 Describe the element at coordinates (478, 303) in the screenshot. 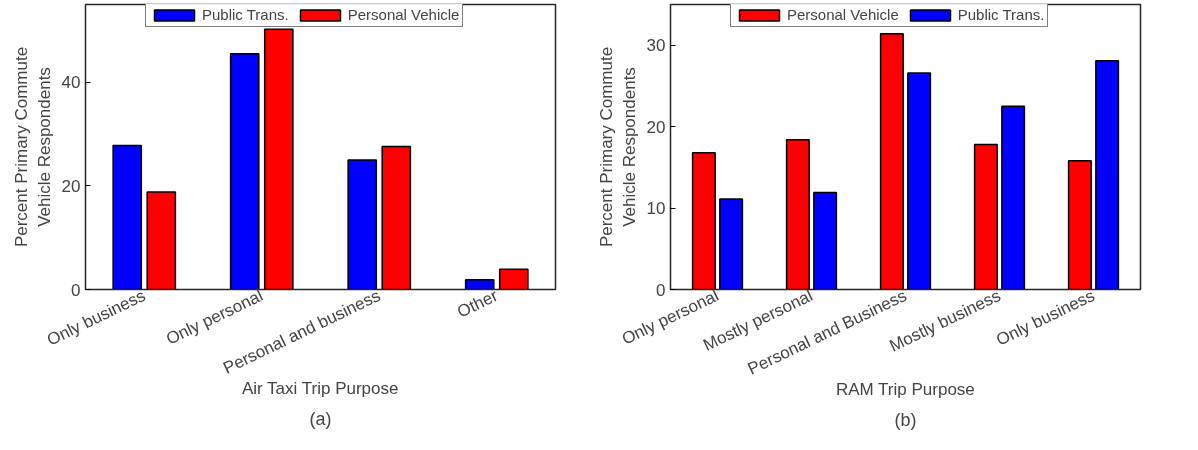

I see `x-tick-label: Other` at that location.